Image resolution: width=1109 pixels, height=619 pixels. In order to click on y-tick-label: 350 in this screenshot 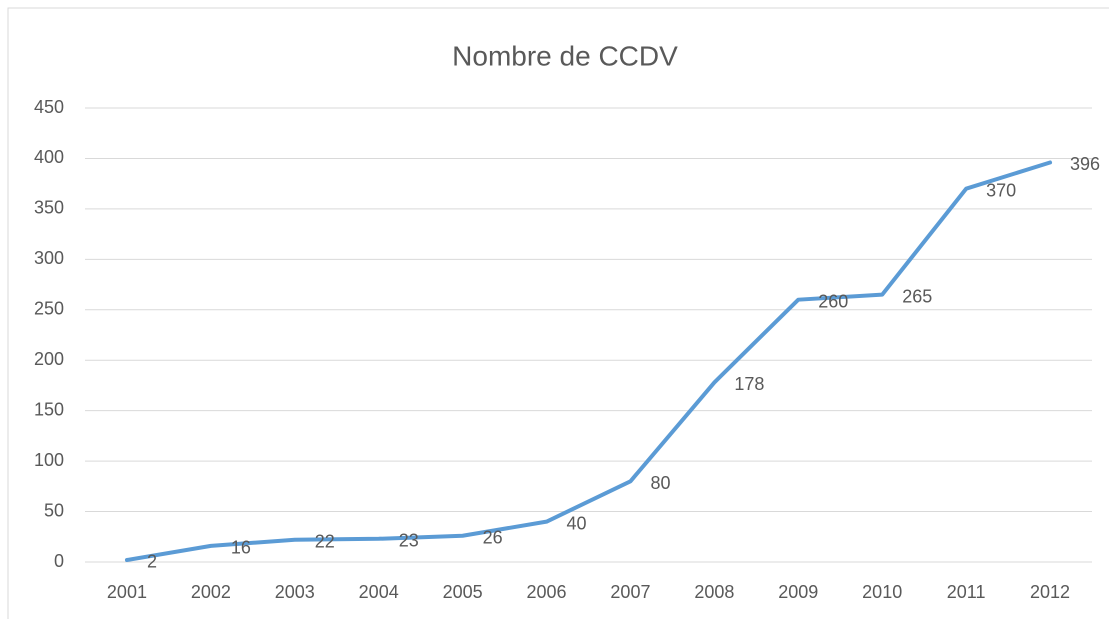, I will do `click(49, 208)`.